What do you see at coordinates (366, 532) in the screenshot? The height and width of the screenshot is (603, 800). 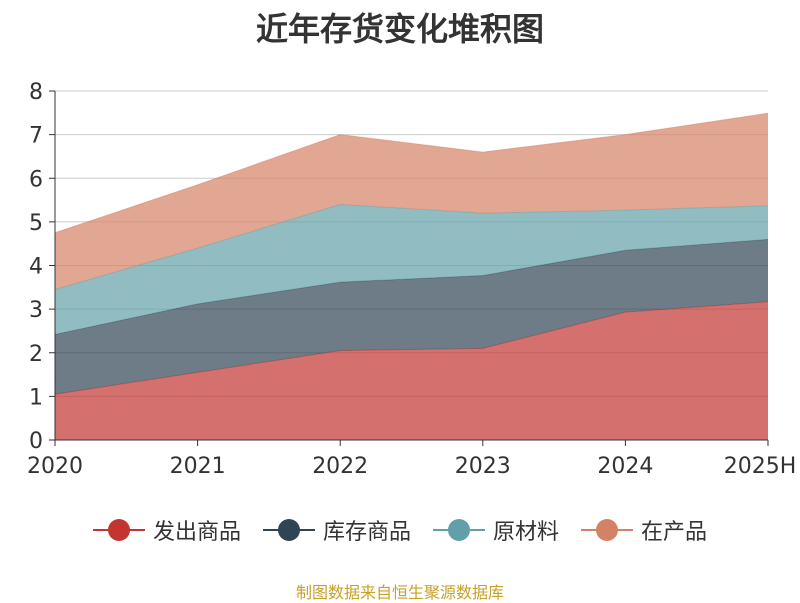 I see `legend-label: 库存商品` at bounding box center [366, 532].